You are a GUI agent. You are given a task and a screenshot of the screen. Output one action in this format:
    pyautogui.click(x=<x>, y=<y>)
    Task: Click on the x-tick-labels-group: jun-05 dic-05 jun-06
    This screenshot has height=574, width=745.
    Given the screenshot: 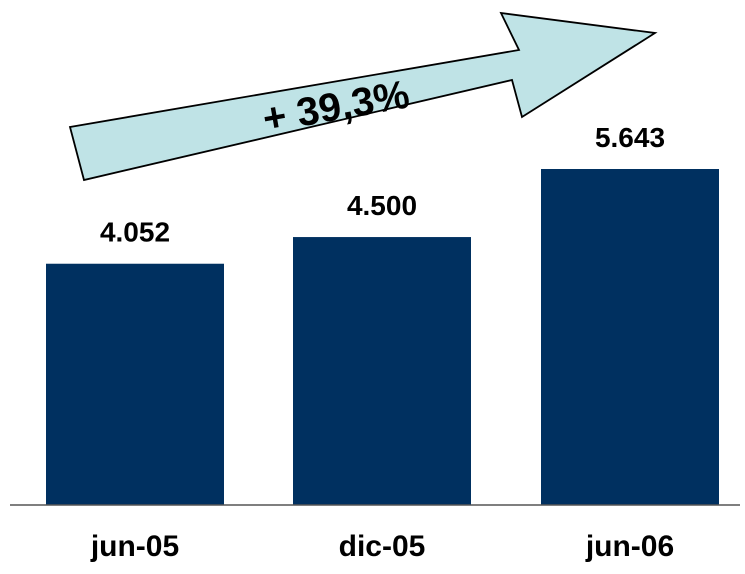 What is the action you would take?
    pyautogui.click(x=382, y=546)
    